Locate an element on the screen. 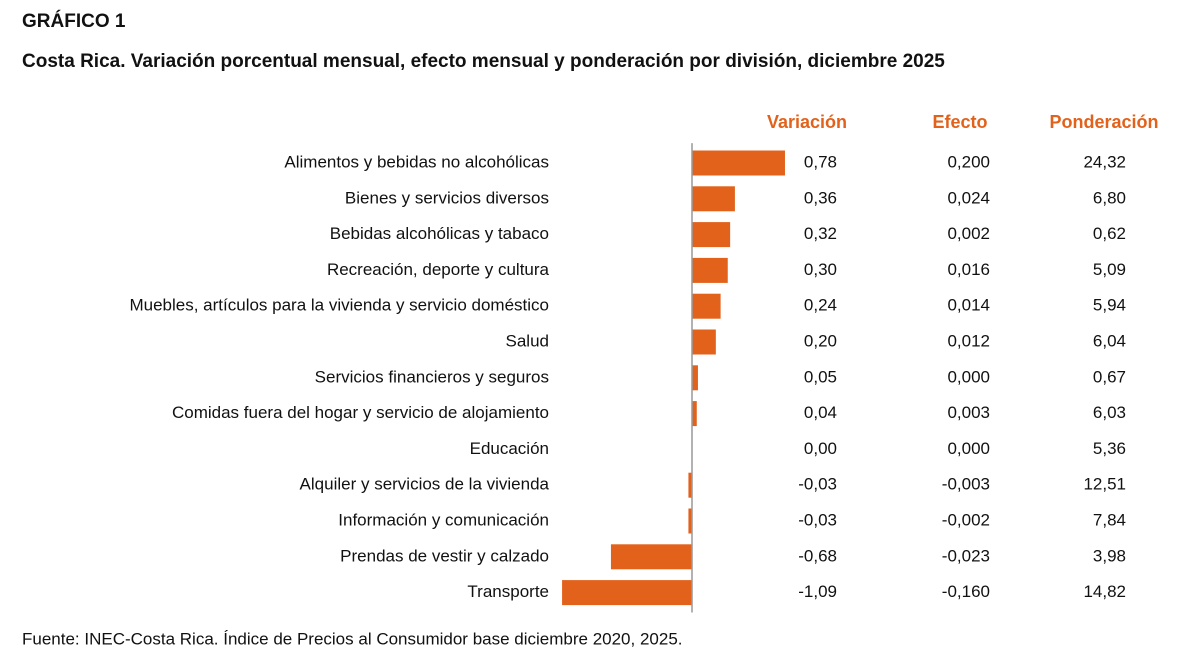  column-value: 5,09 is located at coordinates (1109, 269).